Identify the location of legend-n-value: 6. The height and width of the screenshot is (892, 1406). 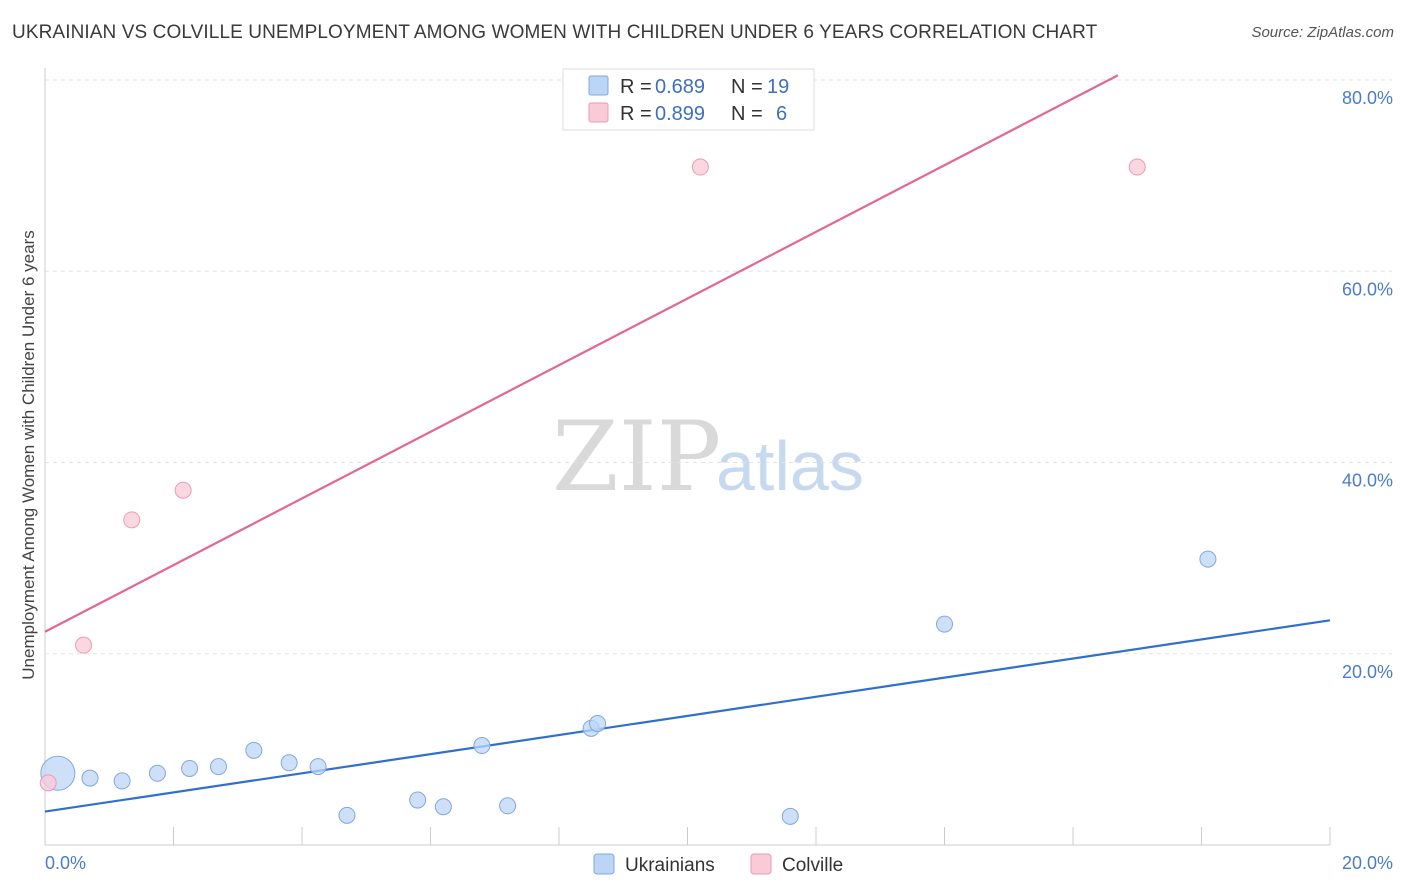
(781, 114).